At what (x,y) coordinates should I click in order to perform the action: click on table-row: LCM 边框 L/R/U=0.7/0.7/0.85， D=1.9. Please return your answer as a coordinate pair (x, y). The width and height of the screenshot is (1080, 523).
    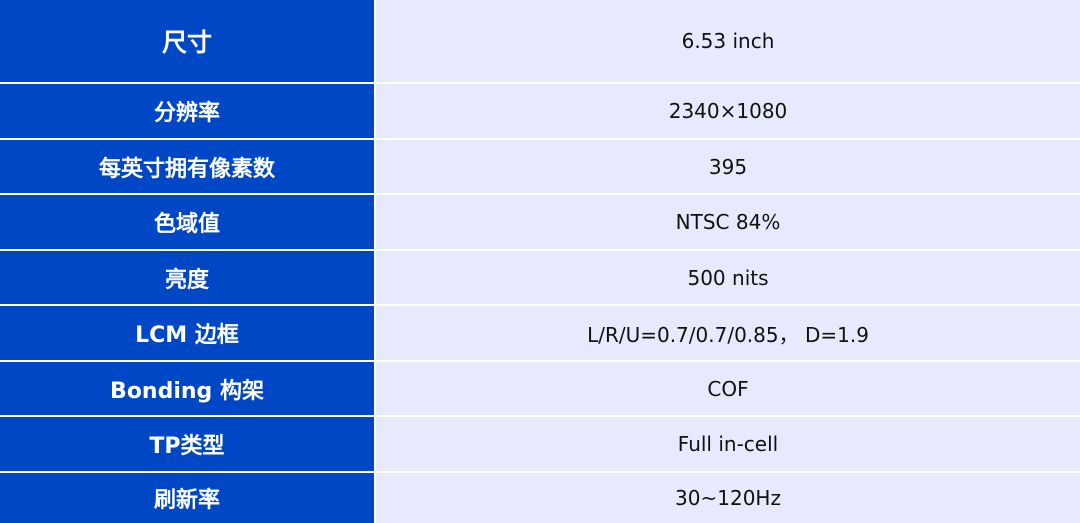
    Looking at the image, I should click on (540, 333).